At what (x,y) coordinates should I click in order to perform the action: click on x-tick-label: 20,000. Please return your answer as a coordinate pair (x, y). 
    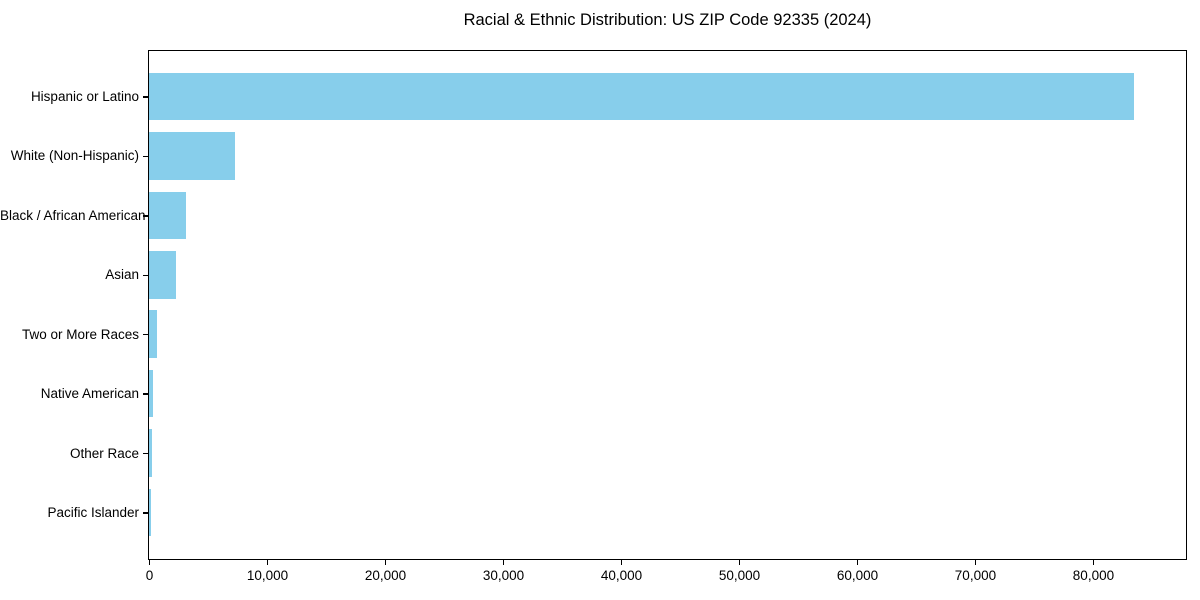
    Looking at the image, I should click on (385, 575).